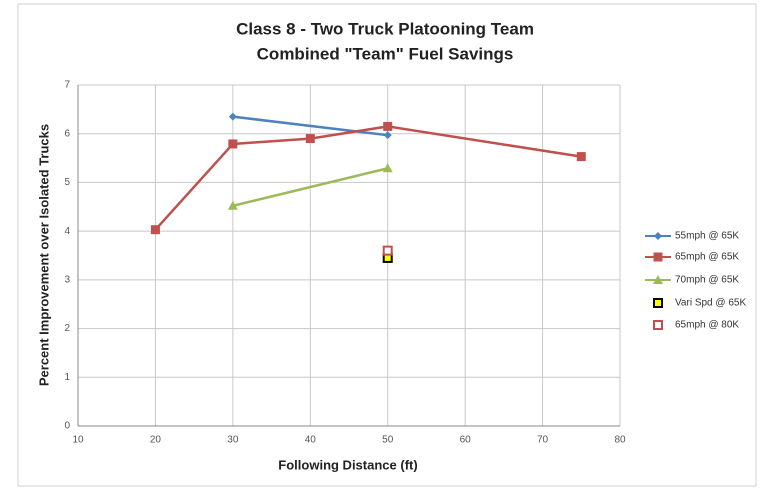  What do you see at coordinates (710, 303) in the screenshot?
I see `legend-label: Vari Spd @ 65K` at bounding box center [710, 303].